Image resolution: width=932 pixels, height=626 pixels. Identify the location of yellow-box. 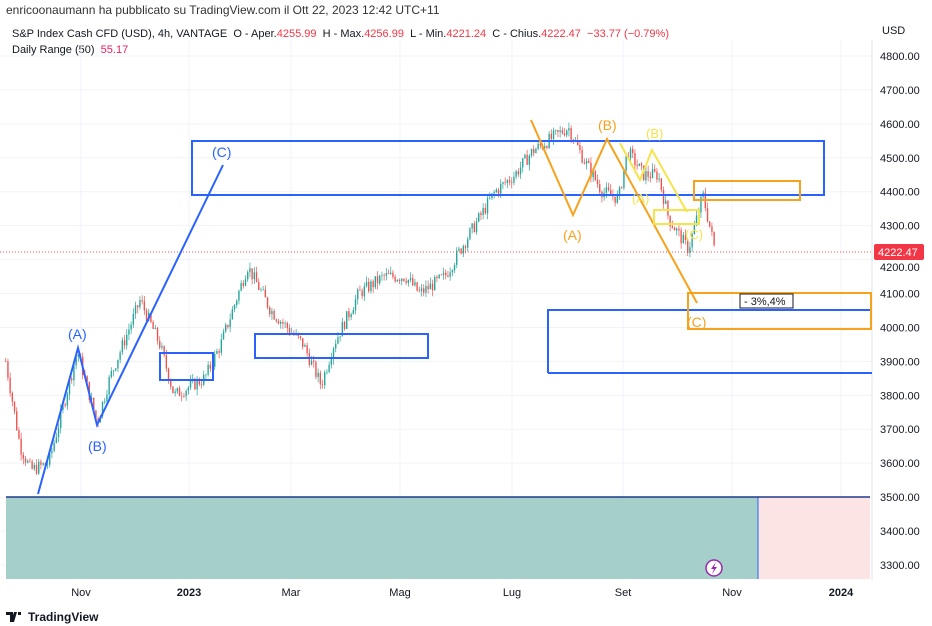
(676, 217).